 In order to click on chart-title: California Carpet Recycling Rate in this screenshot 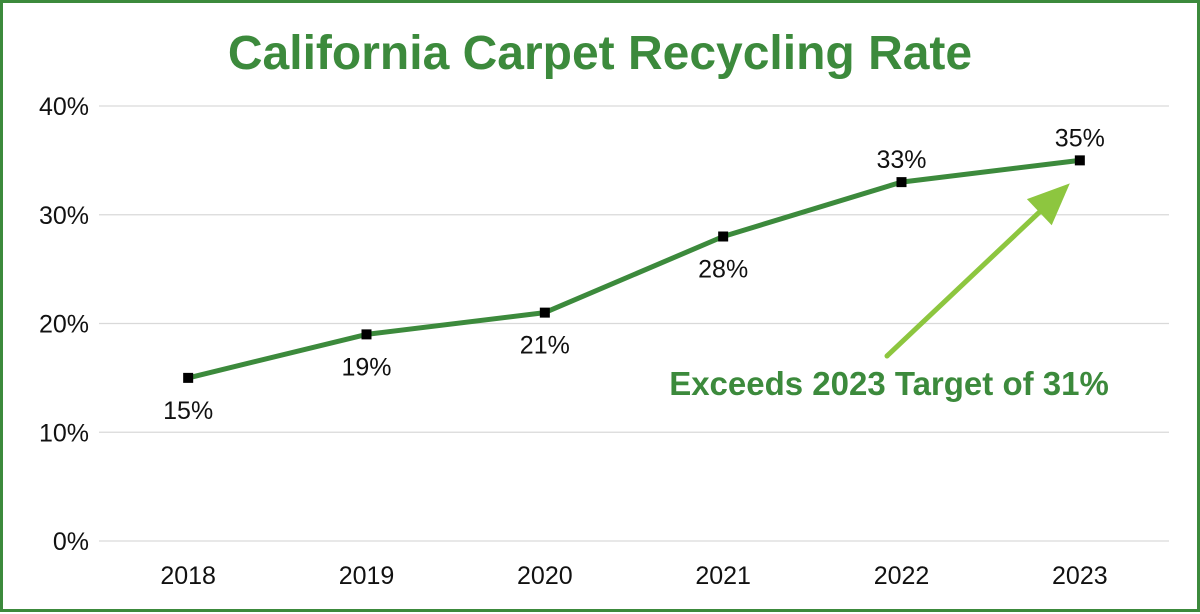, I will do `click(600, 53)`.